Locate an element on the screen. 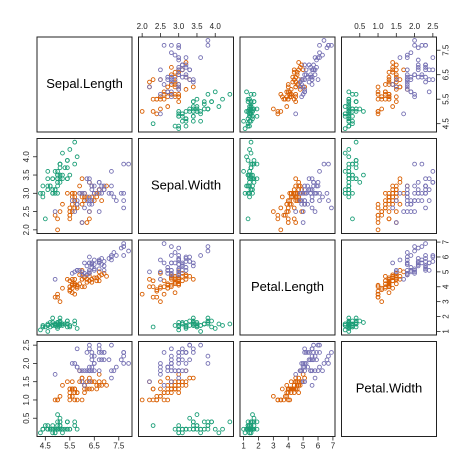  y-tick-label: 3.0 is located at coordinates (26, 193).